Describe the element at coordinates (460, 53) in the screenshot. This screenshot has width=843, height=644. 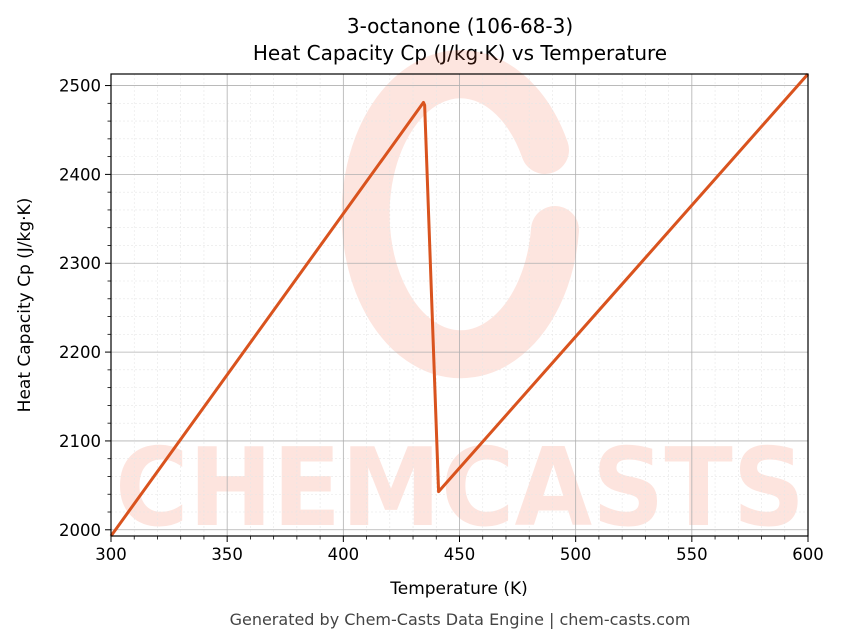
I see `chart-subtitle: Heat Capacity Cp (J/kg·K) vs Temperature` at that location.